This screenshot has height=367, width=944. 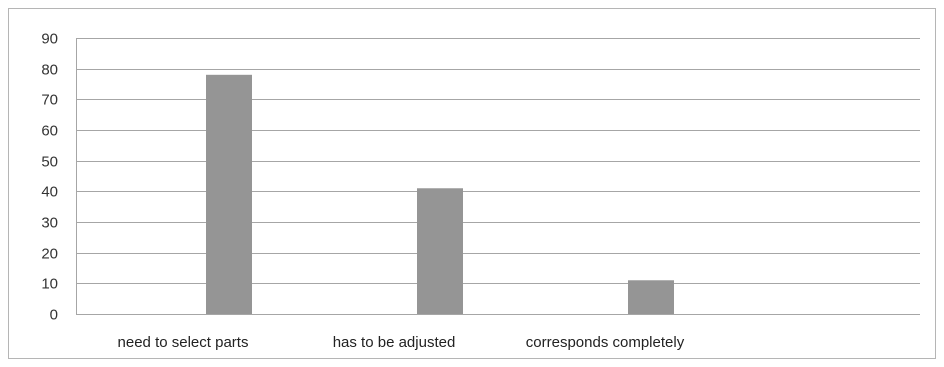 I want to click on x-category-label-1: need to select parts, so click(x=183, y=342).